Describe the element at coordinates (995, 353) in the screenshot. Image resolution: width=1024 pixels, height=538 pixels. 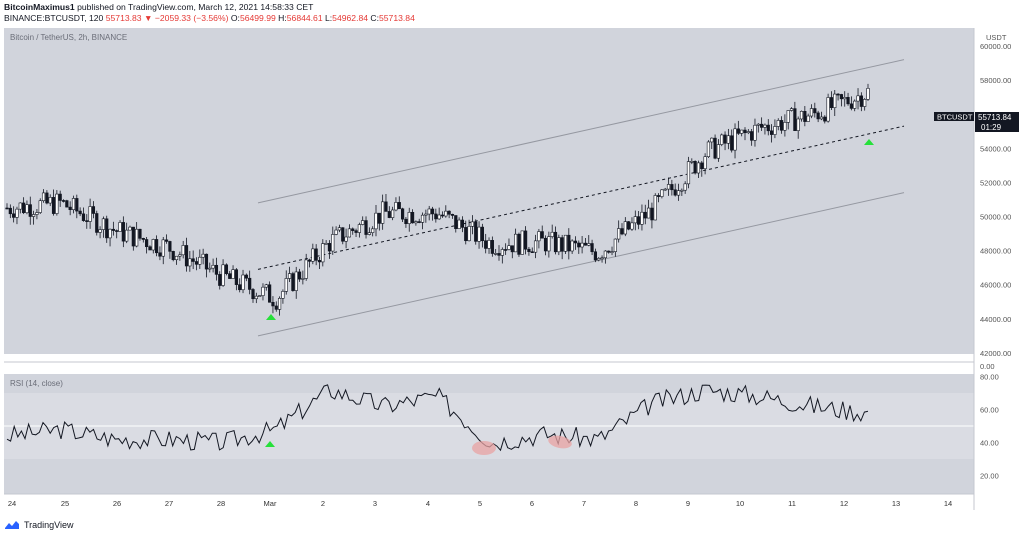
I see `price-tick-label: 42000.00` at that location.